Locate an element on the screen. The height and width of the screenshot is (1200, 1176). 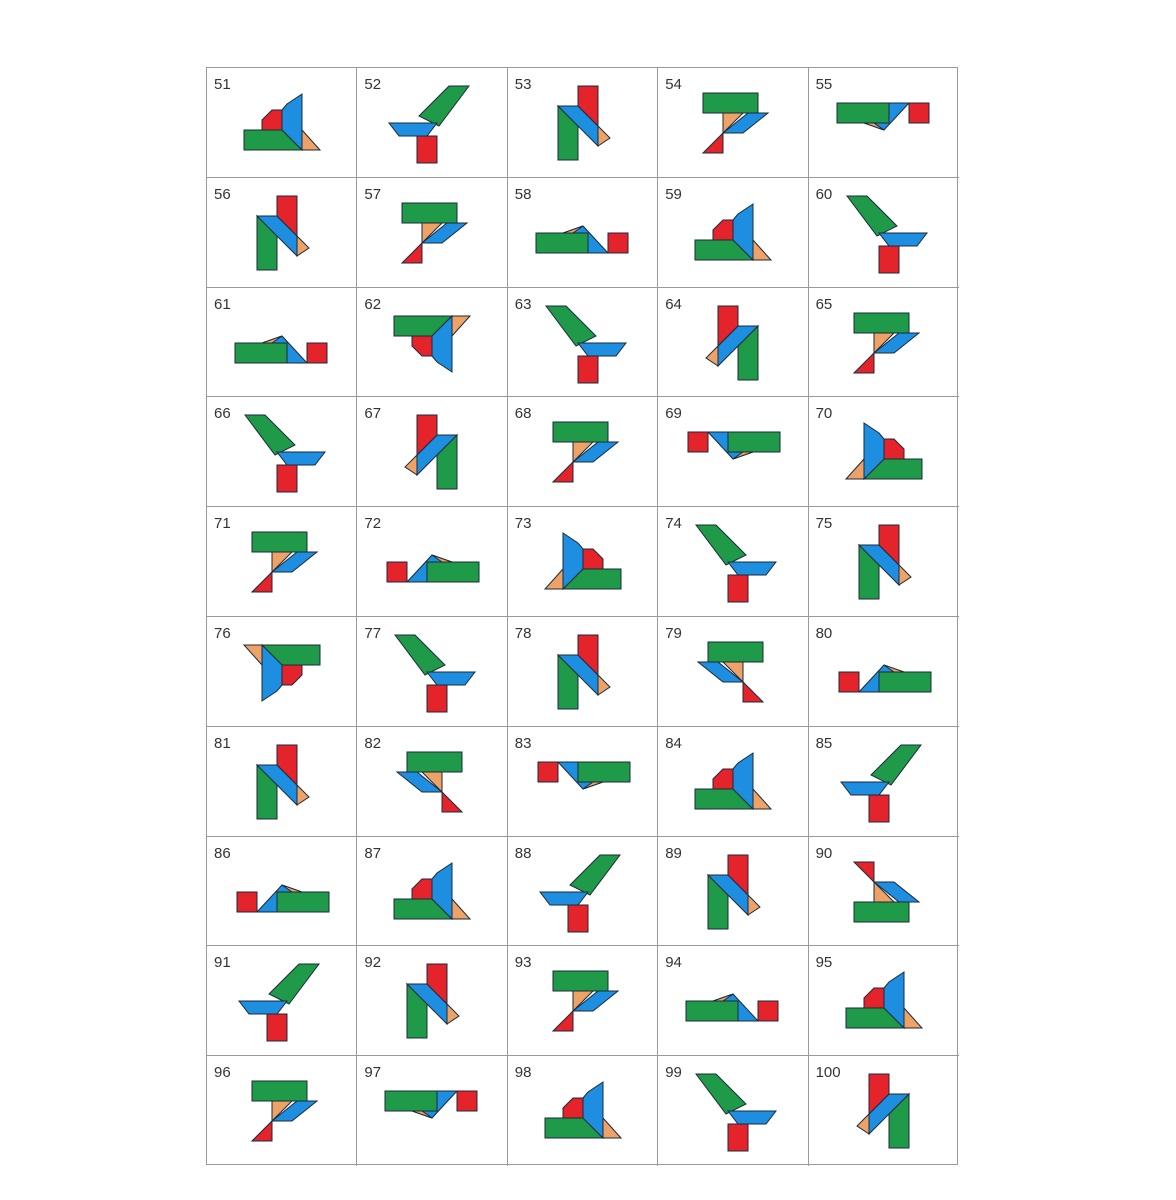
puzzle-cell: 57 is located at coordinates (432, 232).